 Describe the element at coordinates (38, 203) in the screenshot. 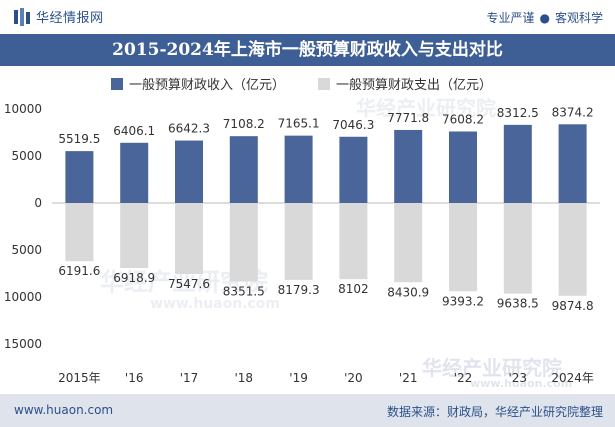

I see `y-tick-label: 0` at that location.